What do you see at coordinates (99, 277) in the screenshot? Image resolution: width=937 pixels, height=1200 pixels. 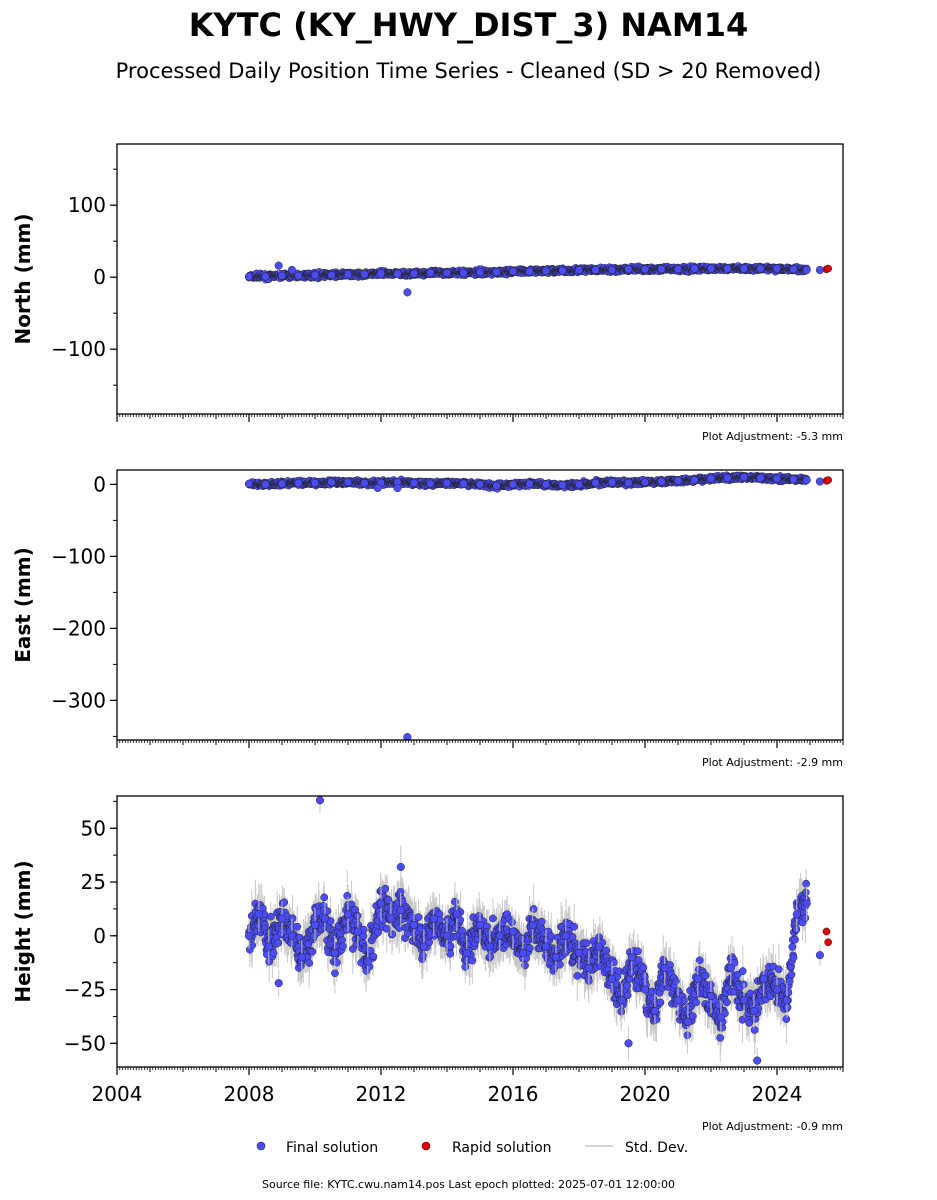 I see `y-tick-label: 0` at bounding box center [99, 277].